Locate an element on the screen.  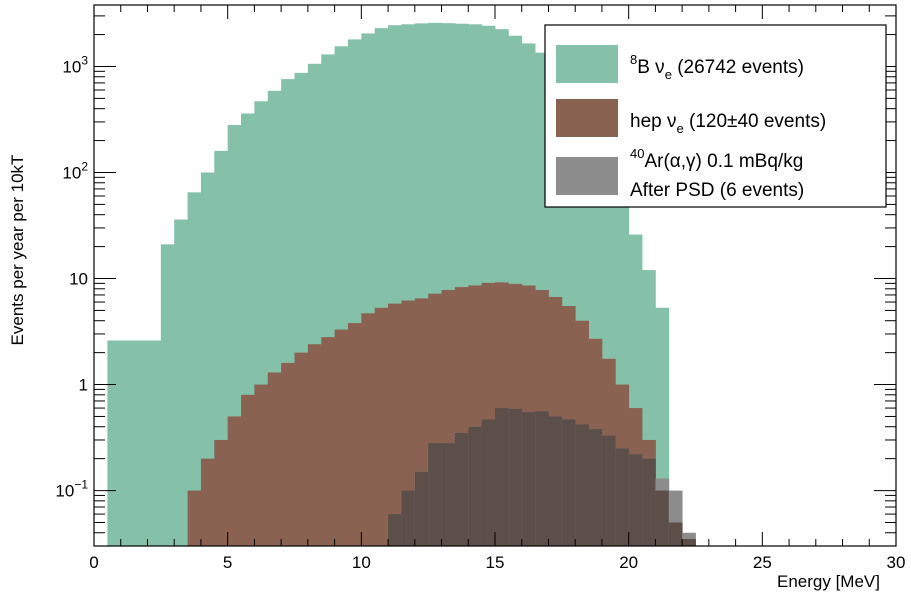
x-tick-label: 15 is located at coordinates (495, 562).